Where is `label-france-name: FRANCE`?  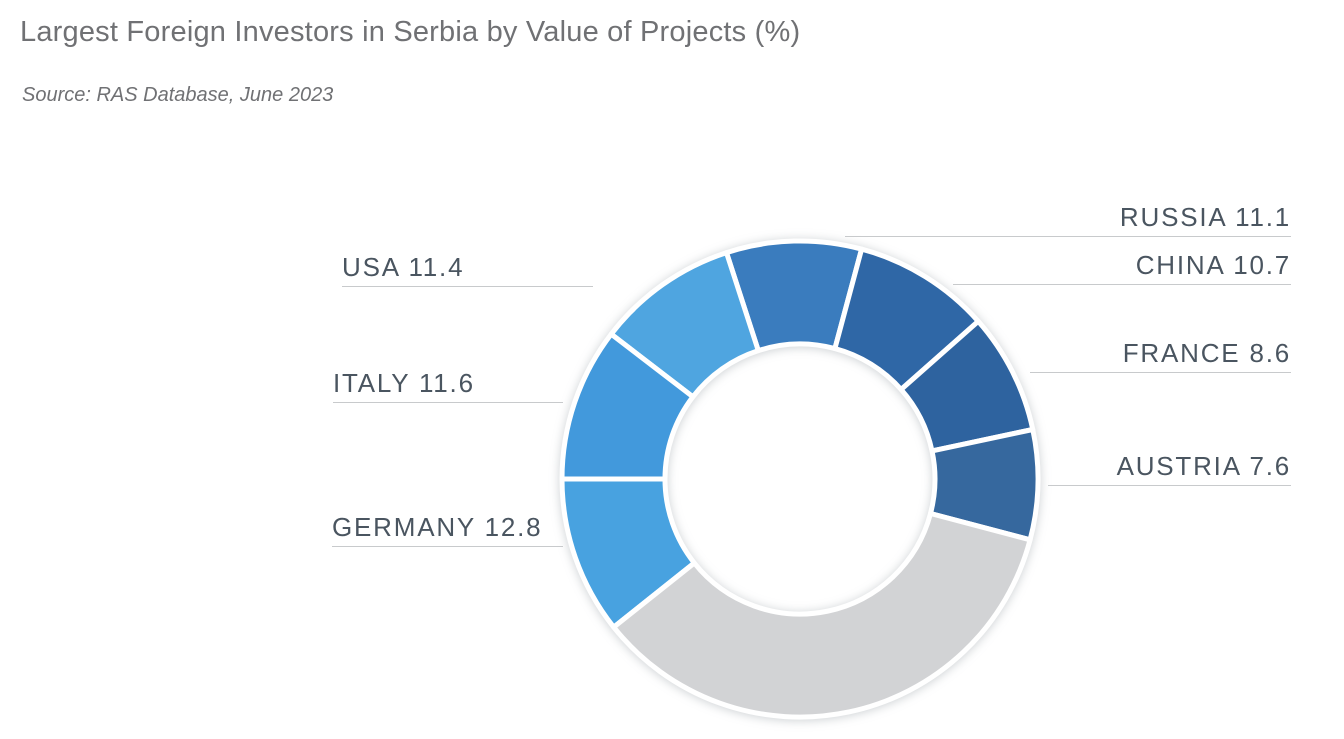 label-france-name: FRANCE is located at coordinates (1181, 353).